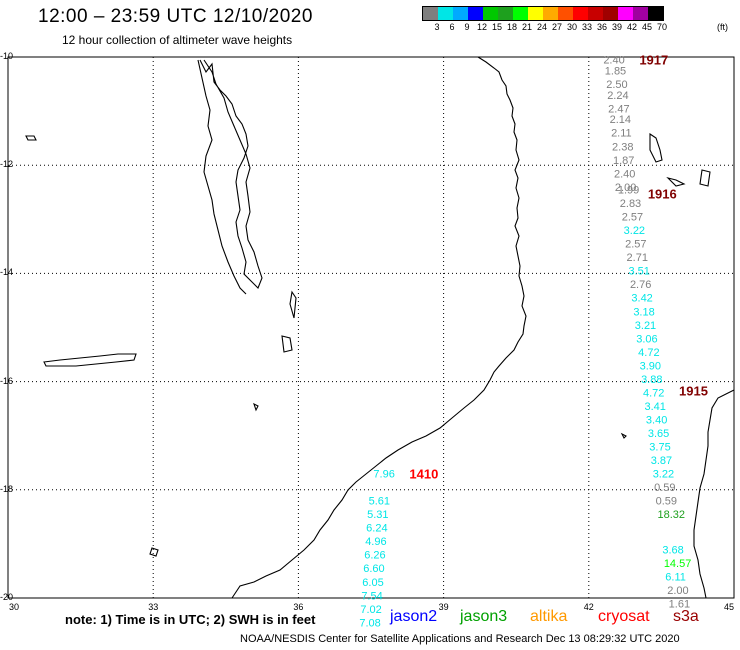 This screenshot has height=650, width=740. I want to click on wave-height-reading: 7.54, so click(371, 596).